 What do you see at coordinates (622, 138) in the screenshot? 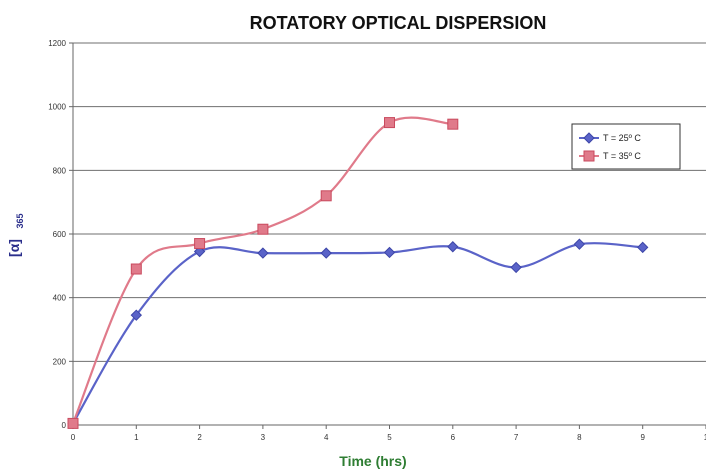
I see `legend-label-1: T = 25º C` at bounding box center [622, 138].